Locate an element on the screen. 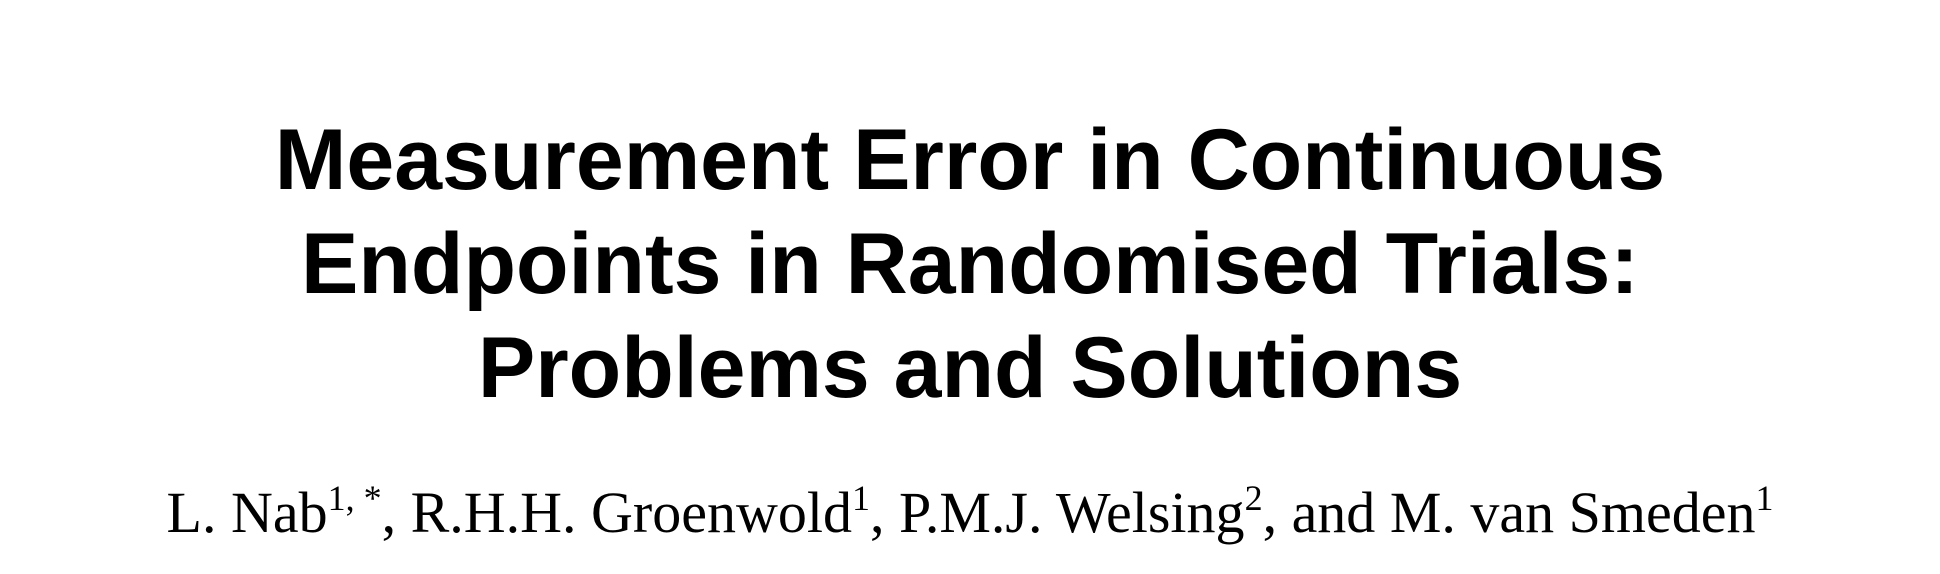 This screenshot has height=574, width=1940. author-name: L. Nab is located at coordinates (247, 512).